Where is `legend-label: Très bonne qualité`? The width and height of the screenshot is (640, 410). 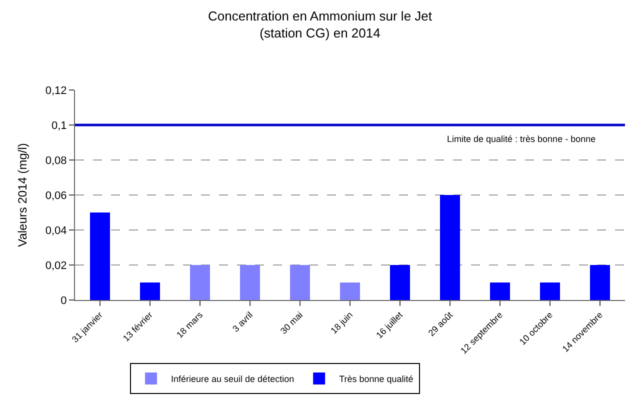 legend-label: Très bonne qualité is located at coordinates (376, 379).